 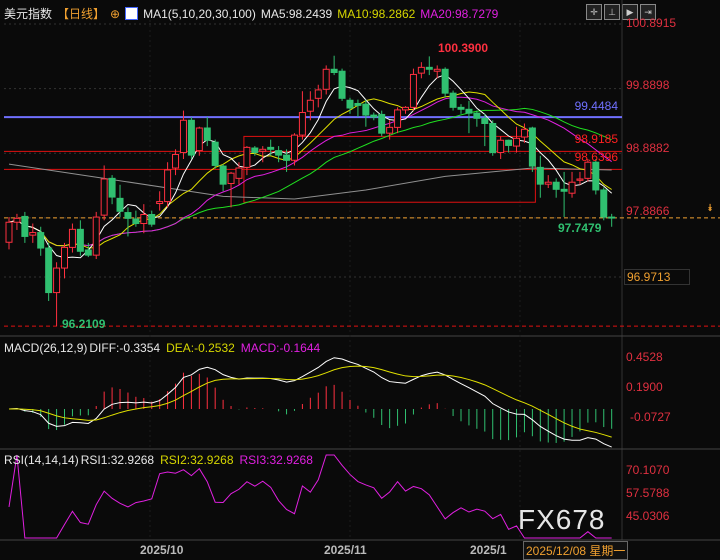 What do you see at coordinates (612, 12) in the screenshot?
I see `range-icon: ⊥` at bounding box center [612, 12].